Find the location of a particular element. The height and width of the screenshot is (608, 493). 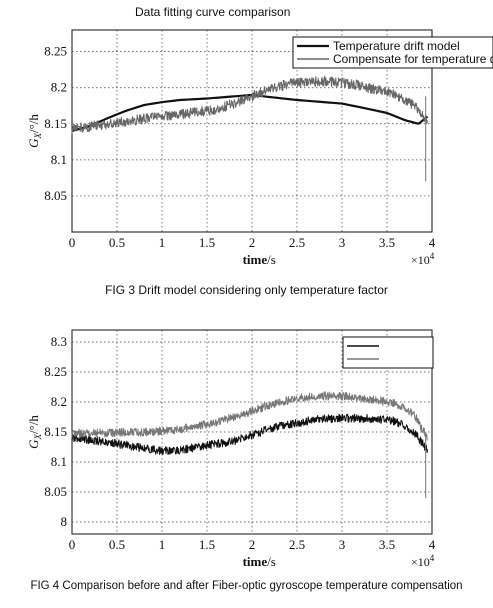

y-tick-label: 8 is located at coordinates (64, 521).